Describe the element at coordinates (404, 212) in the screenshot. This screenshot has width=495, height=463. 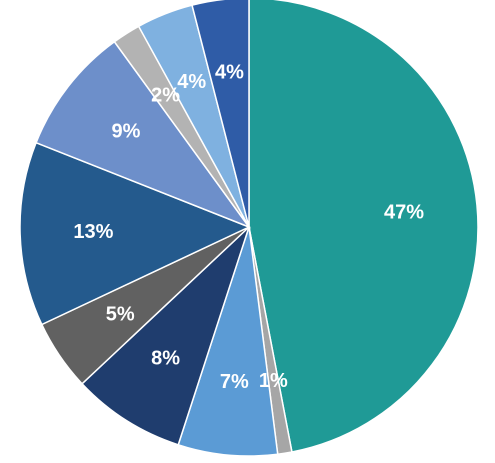
I see `slice-label-0: 47%` at that location.